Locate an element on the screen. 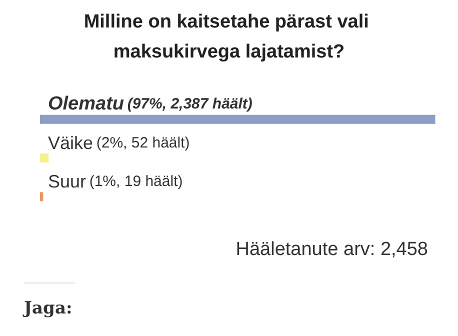  data-label: (2%, 52 häält) is located at coordinates (143, 143).